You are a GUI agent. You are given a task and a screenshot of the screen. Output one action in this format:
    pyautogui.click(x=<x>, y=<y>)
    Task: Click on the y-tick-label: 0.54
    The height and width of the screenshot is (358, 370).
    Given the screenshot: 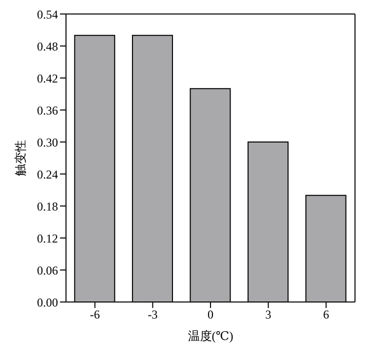 What is the action you would take?
    pyautogui.click(x=47, y=14)
    